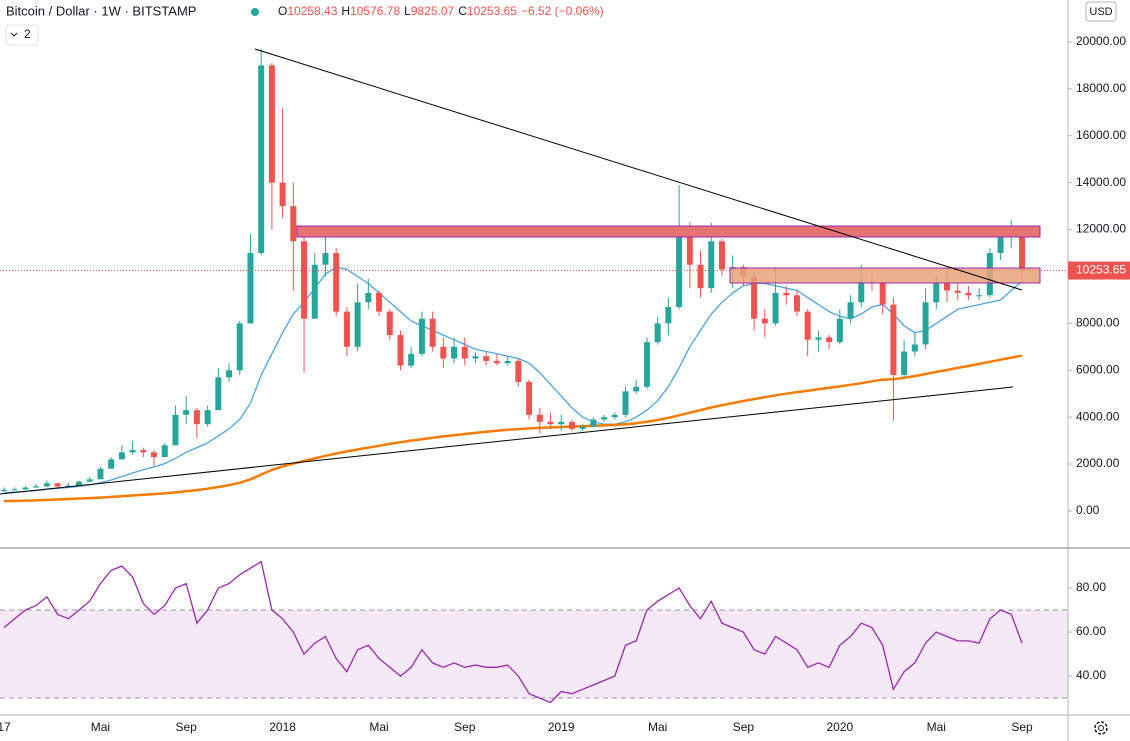 Image resolution: width=1130 pixels, height=741 pixels. I want to click on pane-count: 2, so click(27, 34).